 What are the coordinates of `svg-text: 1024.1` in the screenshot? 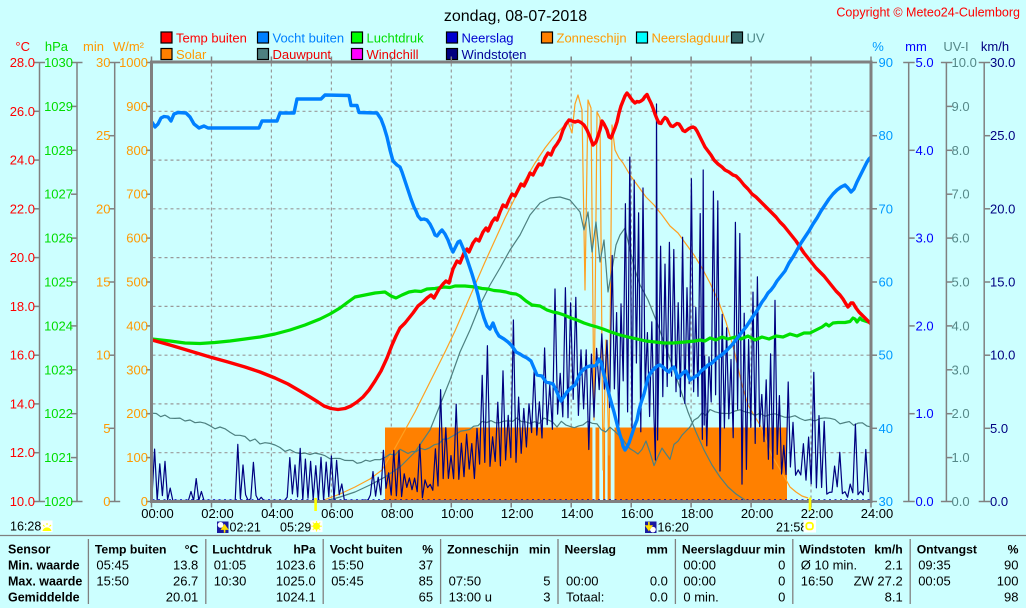 It's located at (296, 597).